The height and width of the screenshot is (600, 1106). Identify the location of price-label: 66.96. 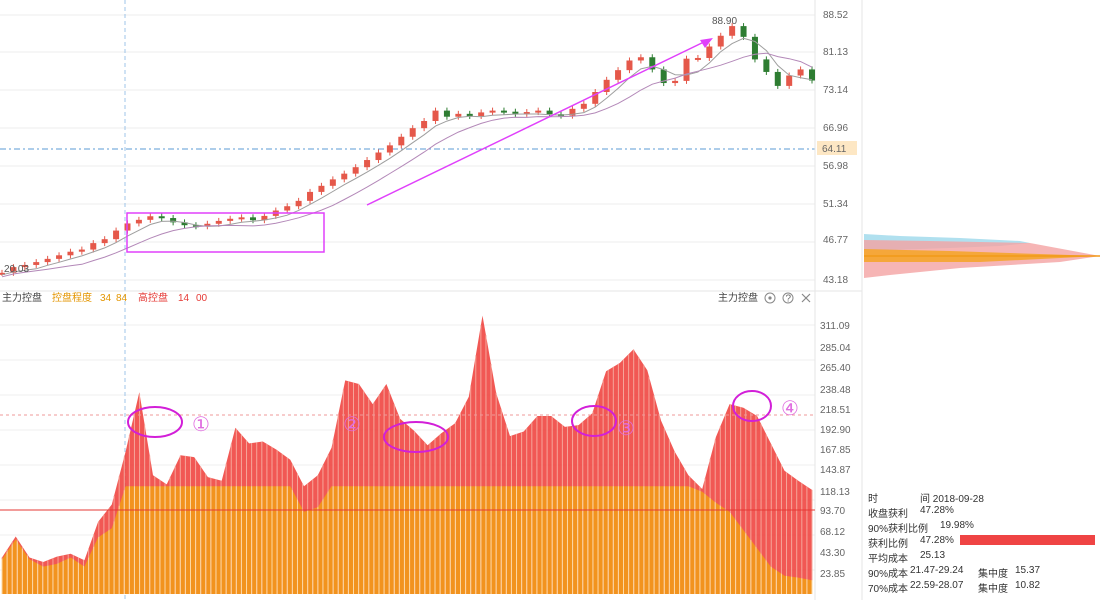
(835, 128).